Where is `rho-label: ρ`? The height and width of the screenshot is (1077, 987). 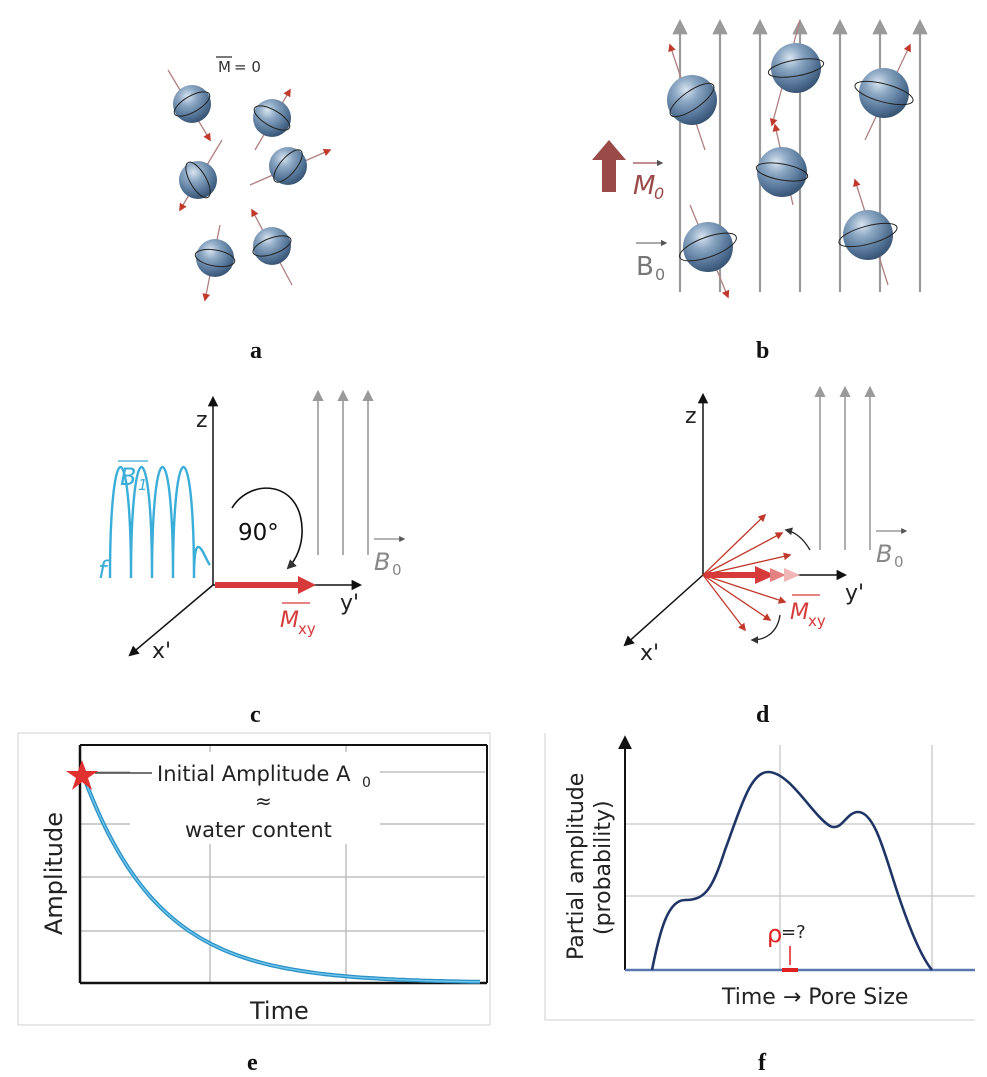
rho-label: ρ is located at coordinates (774, 934).